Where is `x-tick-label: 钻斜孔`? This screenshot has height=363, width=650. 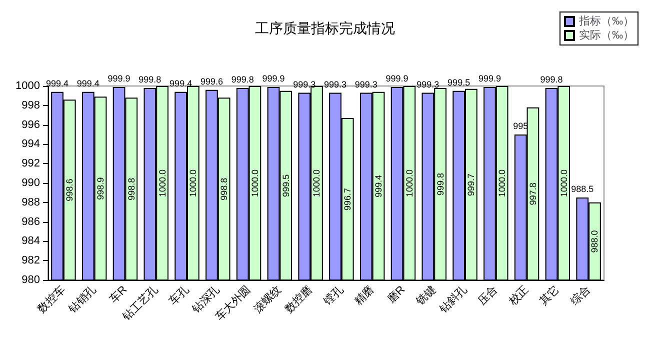 x-tick-label: 钻斜孔 is located at coordinates (453, 300).